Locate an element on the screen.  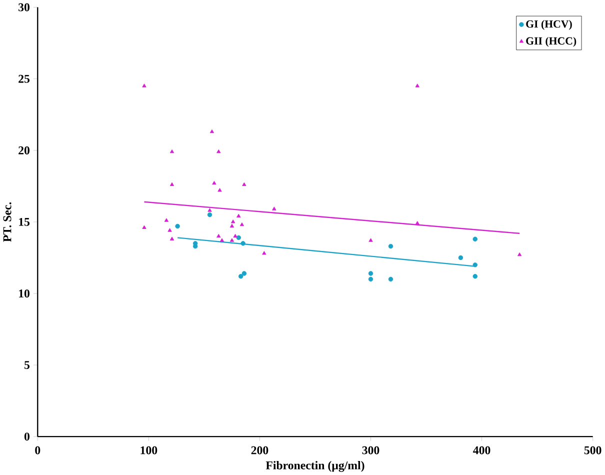
x-tick-label: 400 is located at coordinates (481, 450).